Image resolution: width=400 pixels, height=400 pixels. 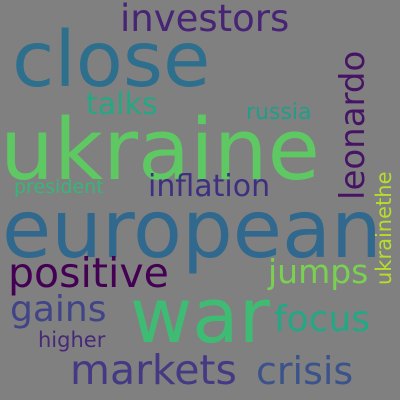 I want to click on word-markets: markets, so click(x=153, y=370).